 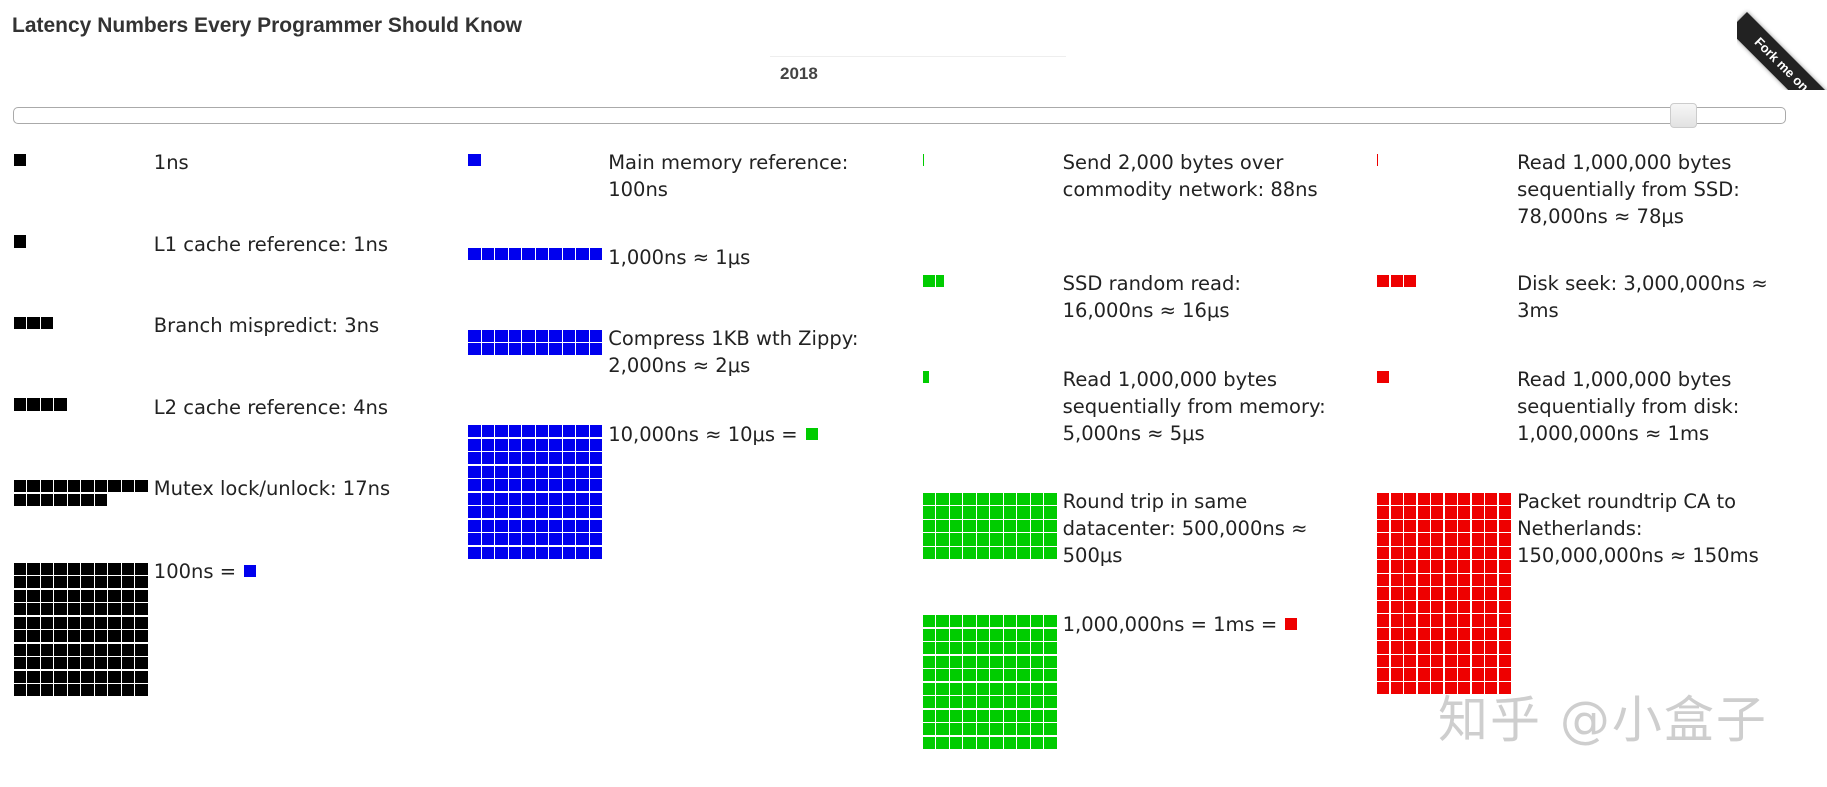 What do you see at coordinates (272, 489) in the screenshot?
I see `label-text: Mutex lock/unlock: 17ns` at bounding box center [272, 489].